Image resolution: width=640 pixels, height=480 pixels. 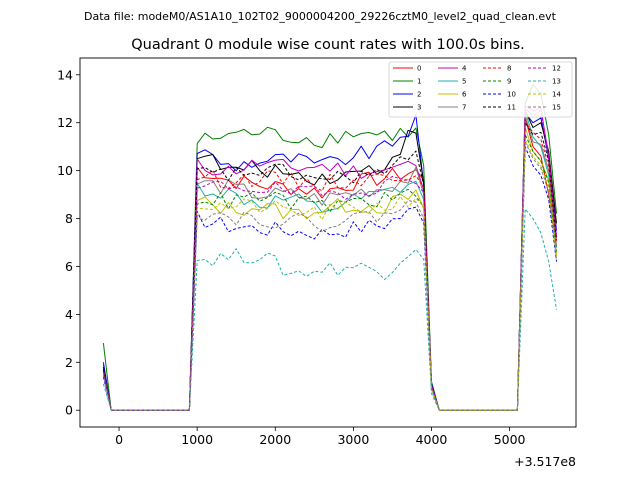 What do you see at coordinates (511, 95) in the screenshot?
I see `legend-label-10: 10` at bounding box center [511, 95].